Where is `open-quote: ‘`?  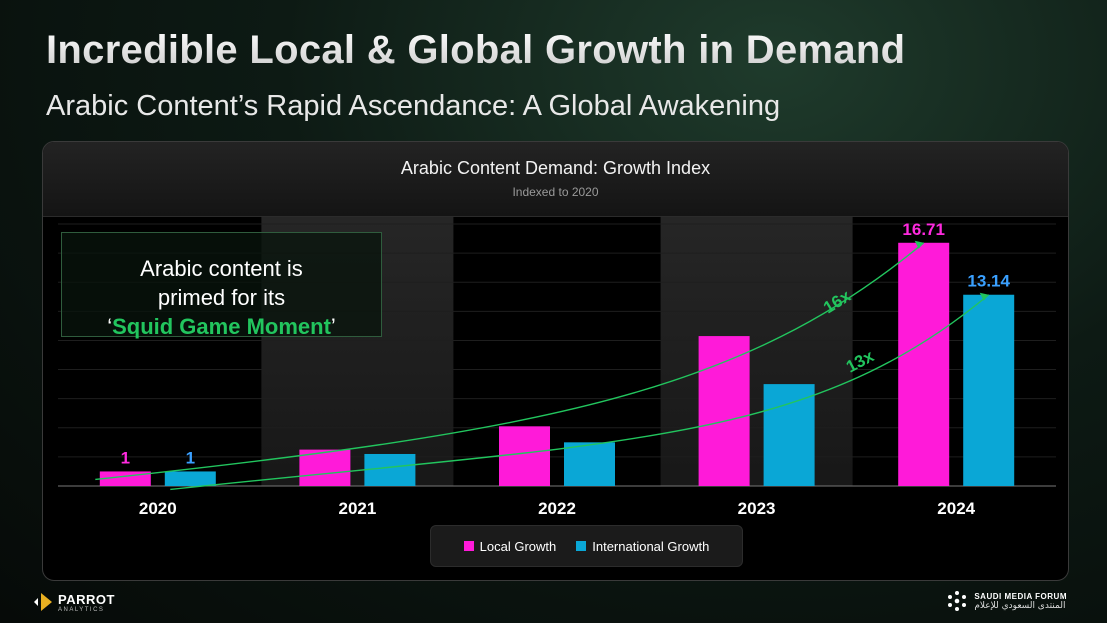 open-quote: ‘ is located at coordinates (110, 326).